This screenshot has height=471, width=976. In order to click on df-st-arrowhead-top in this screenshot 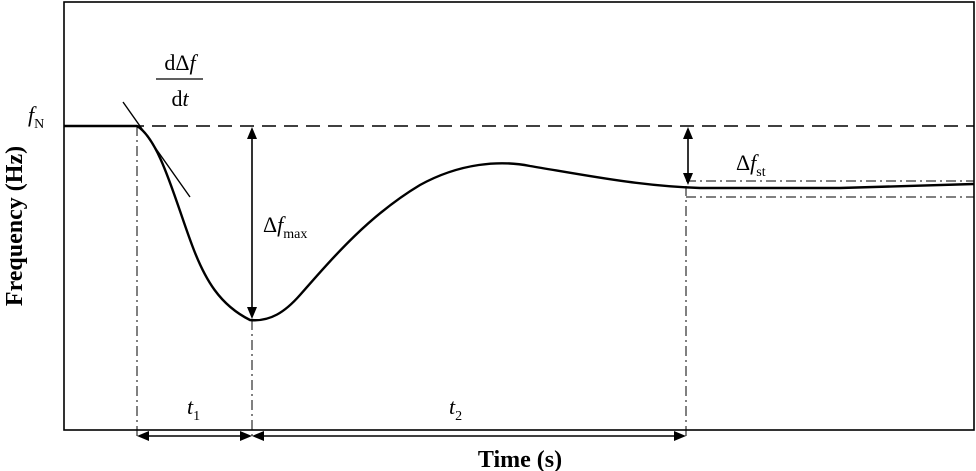, I will do `click(688, 133)`.